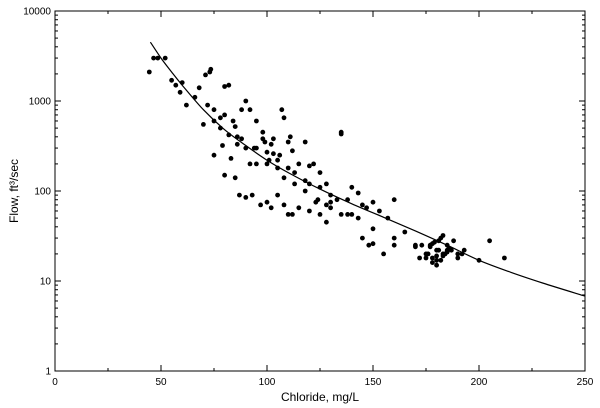 The width and height of the screenshot is (600, 408). Describe the element at coordinates (585, 382) in the screenshot. I see `x-tick-label: 250` at that location.